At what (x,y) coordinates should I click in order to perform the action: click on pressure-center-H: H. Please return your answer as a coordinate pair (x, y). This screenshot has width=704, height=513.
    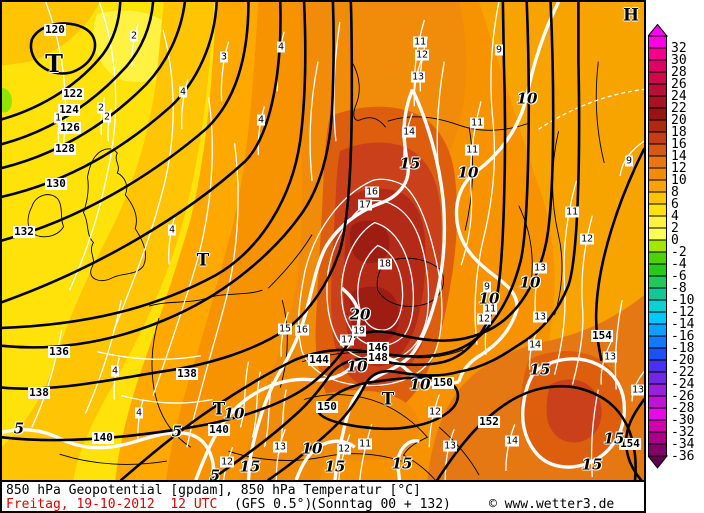
    Looking at the image, I should click on (631, 15).